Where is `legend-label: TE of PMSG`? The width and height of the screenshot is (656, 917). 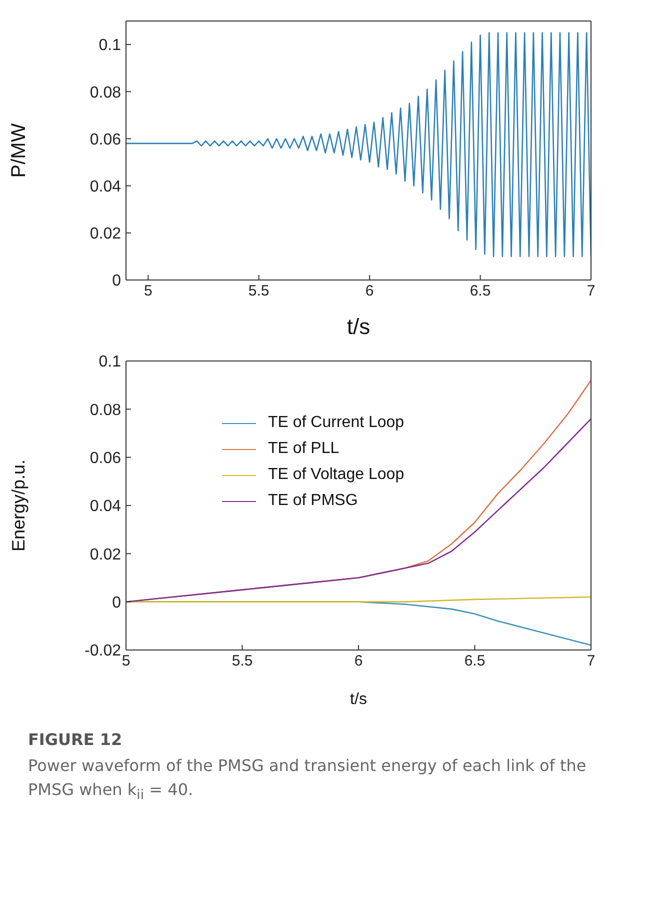 legend-label: TE of PMSG is located at coordinates (313, 501).